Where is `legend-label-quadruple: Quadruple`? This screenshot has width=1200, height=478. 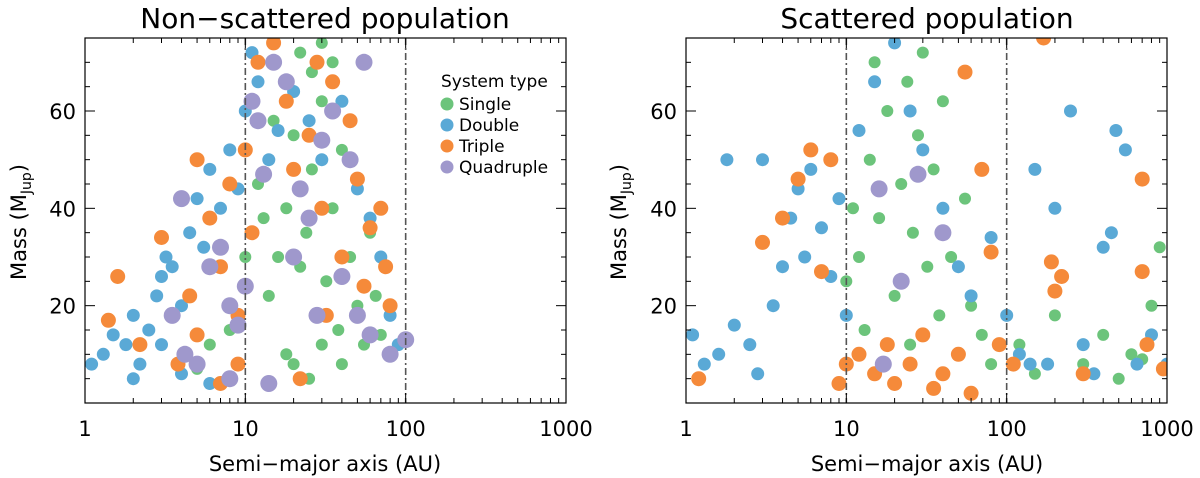
legend-label-quadruple: Quadruple is located at coordinates (503, 168).